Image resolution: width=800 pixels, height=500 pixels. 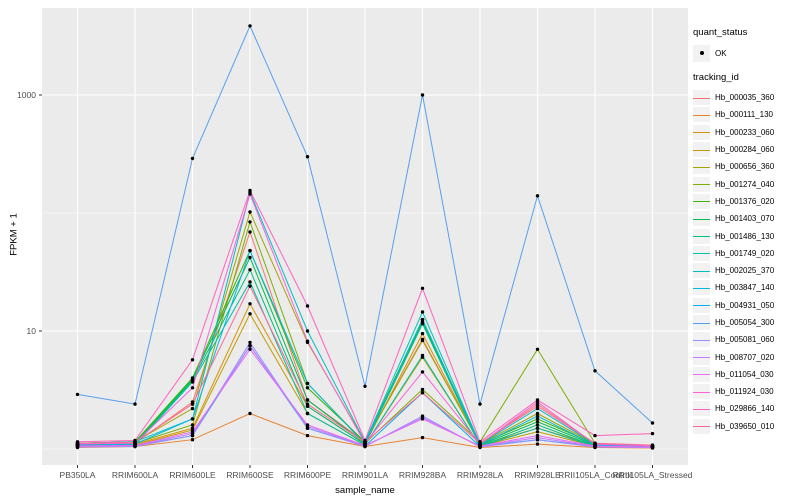 I want to click on legend-item-Hb_039650_010: Hb_039650_010, so click(x=746, y=426).